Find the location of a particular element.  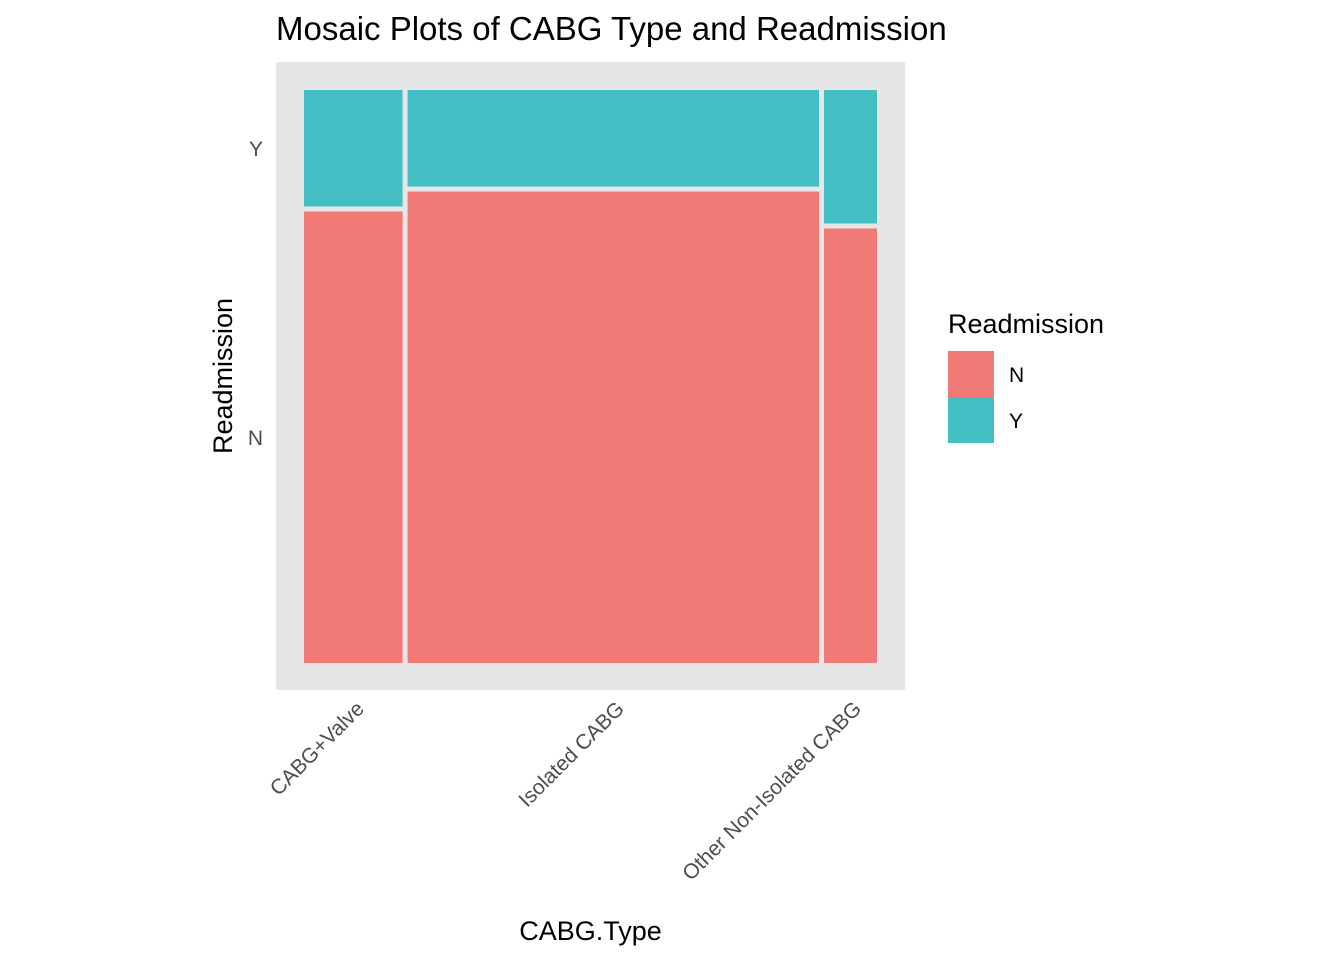

legend-key-y is located at coordinates (971, 420).